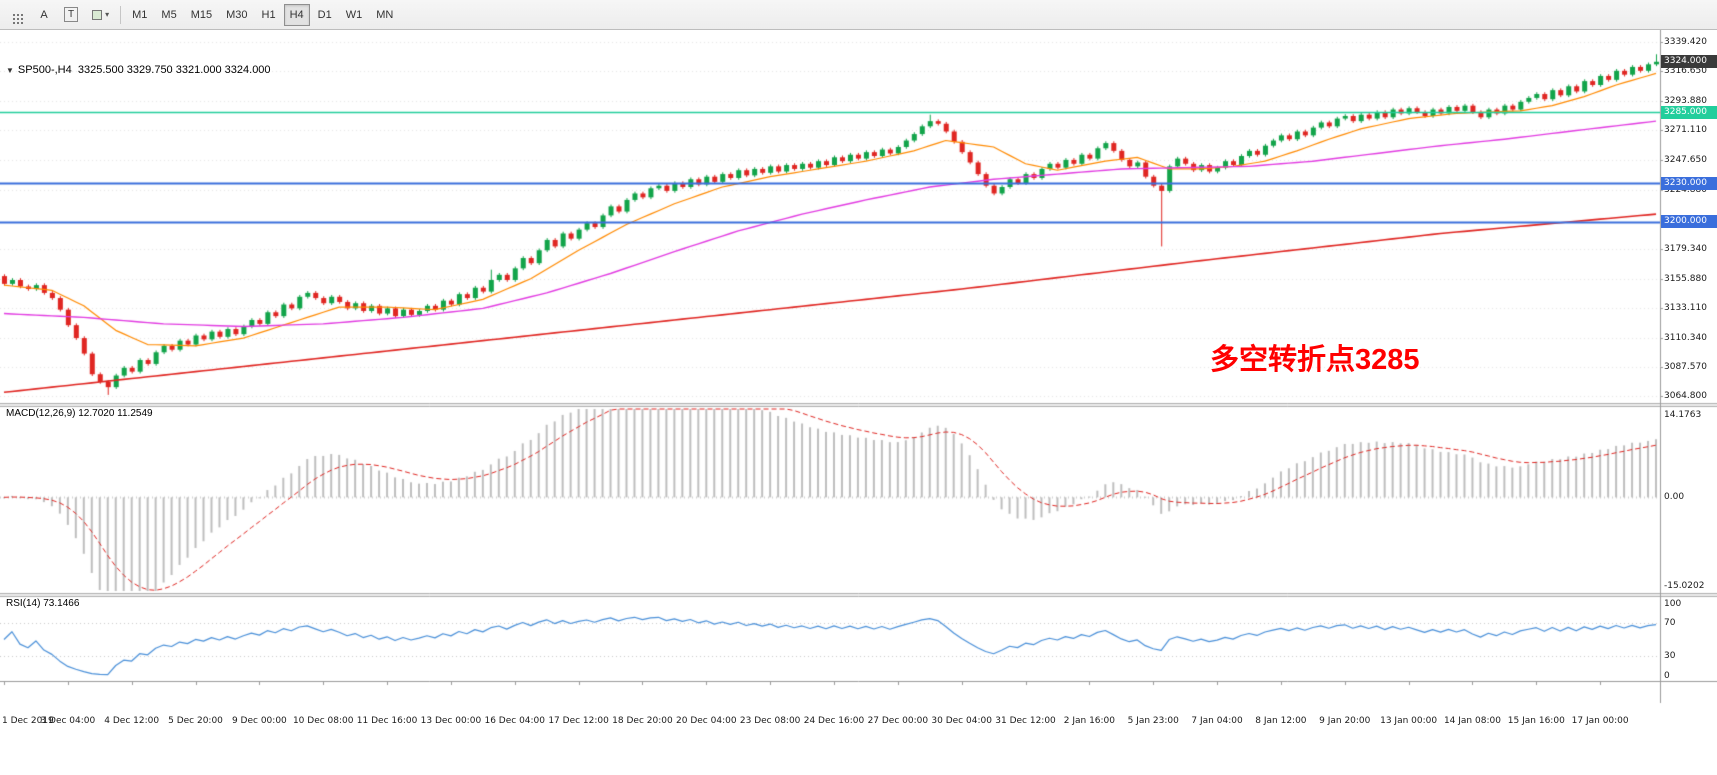  Describe the element at coordinates (14, 14) in the screenshot. I see `grid-icon` at that location.